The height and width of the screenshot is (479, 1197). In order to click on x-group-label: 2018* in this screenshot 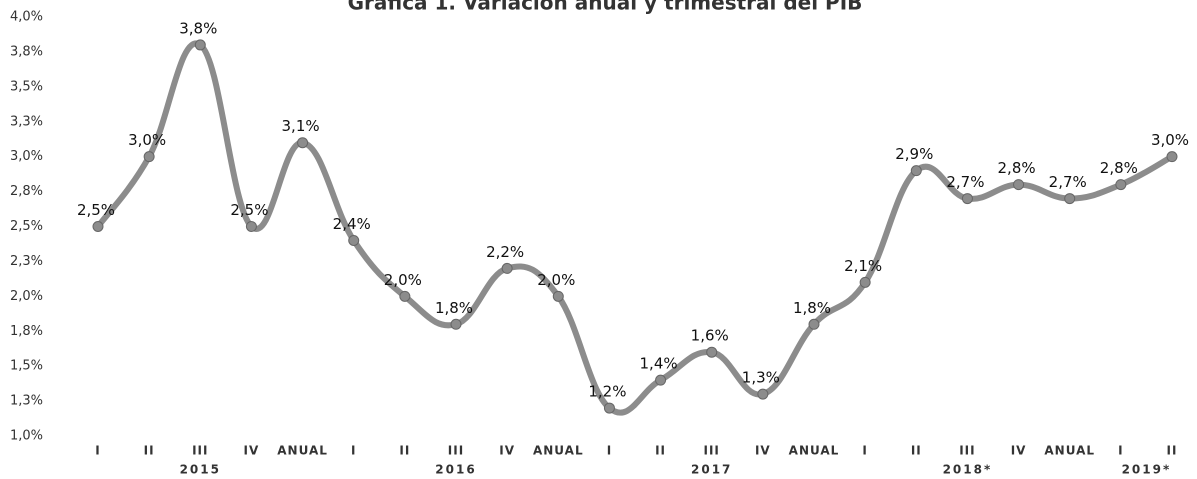, I will do `click(968, 470)`.